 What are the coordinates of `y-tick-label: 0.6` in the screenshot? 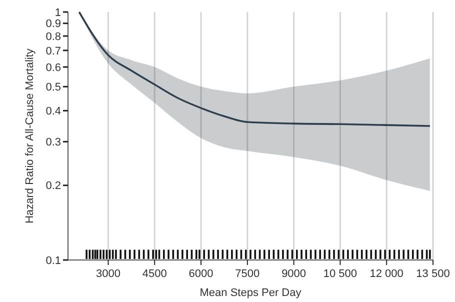 It's located at (53, 68).